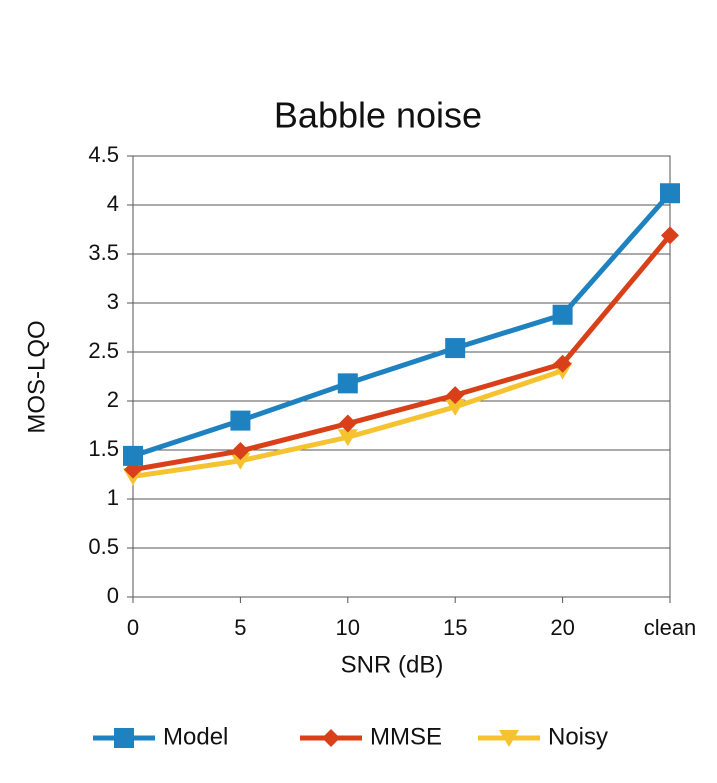 The image size is (717, 783). I want to click on legend-label: MMSE, so click(406, 736).